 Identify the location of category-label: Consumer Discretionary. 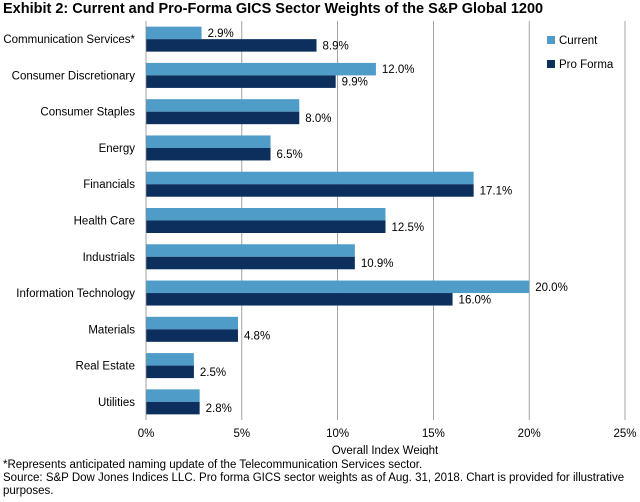
(74, 76).